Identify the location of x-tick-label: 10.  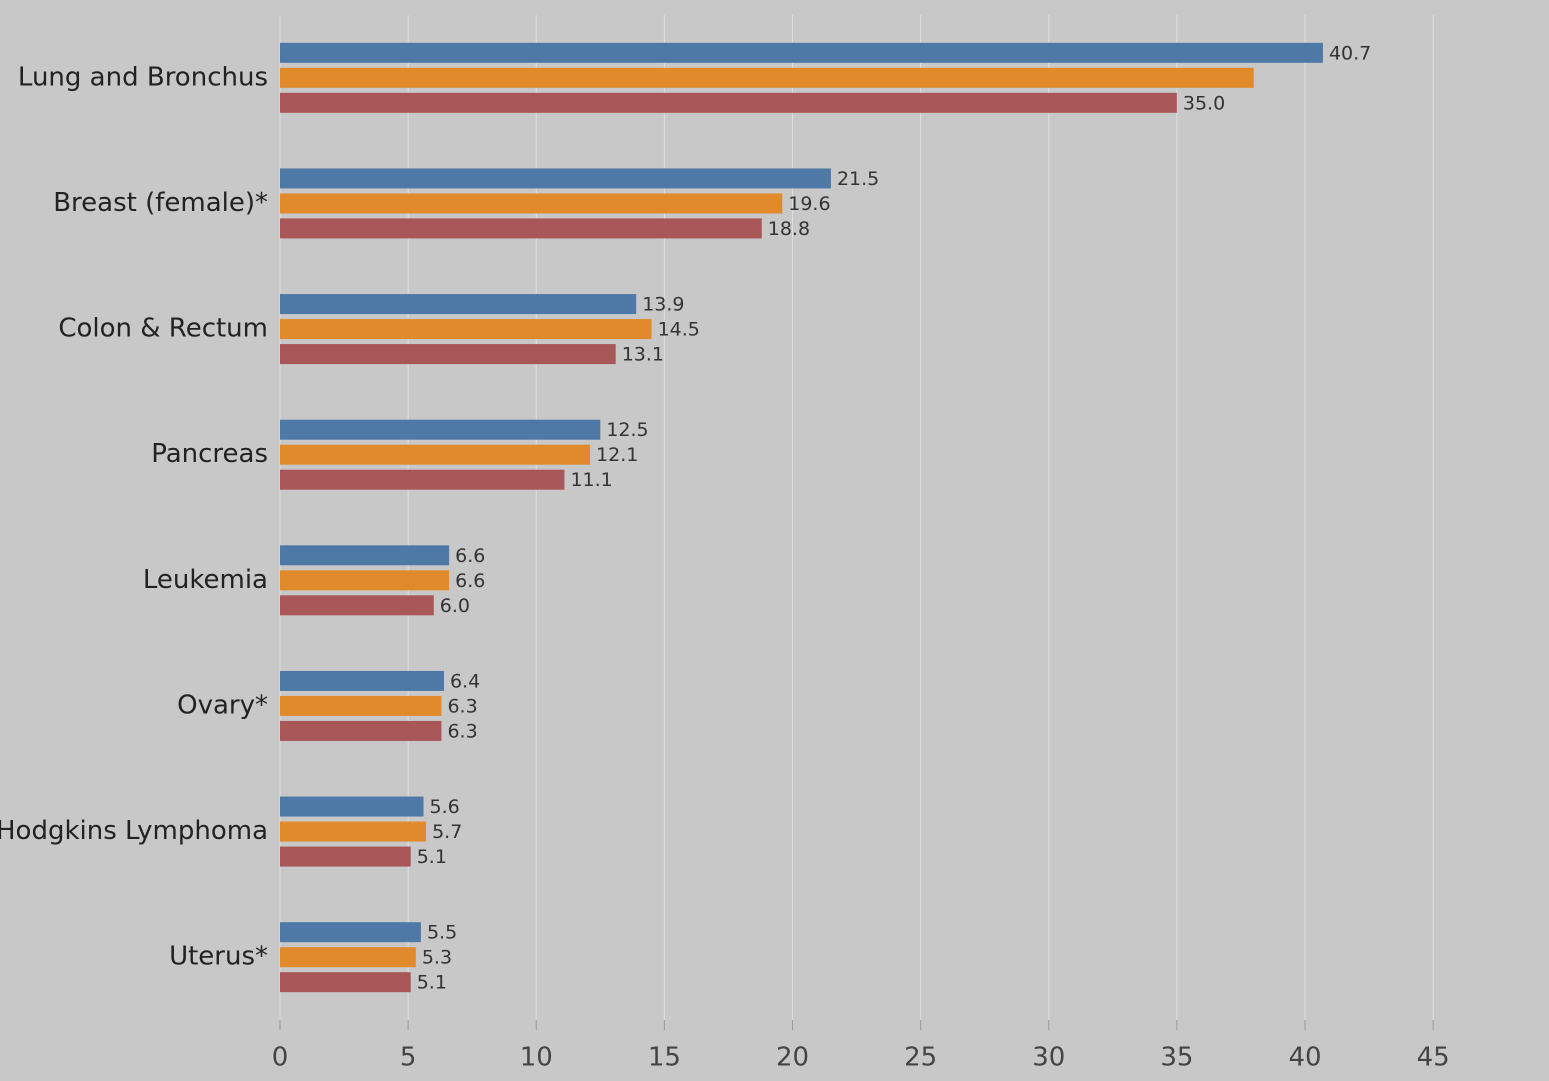
(536, 1058).